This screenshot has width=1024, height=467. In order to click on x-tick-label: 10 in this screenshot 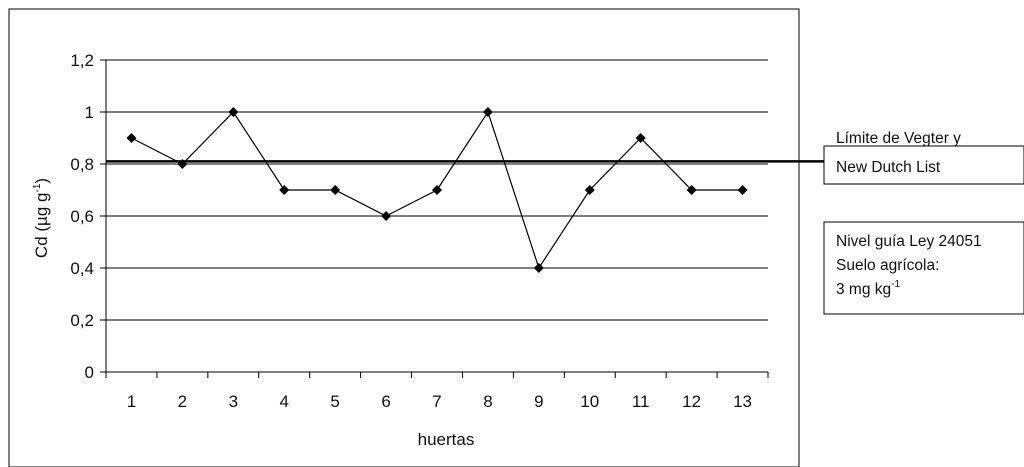, I will do `click(589, 401)`.